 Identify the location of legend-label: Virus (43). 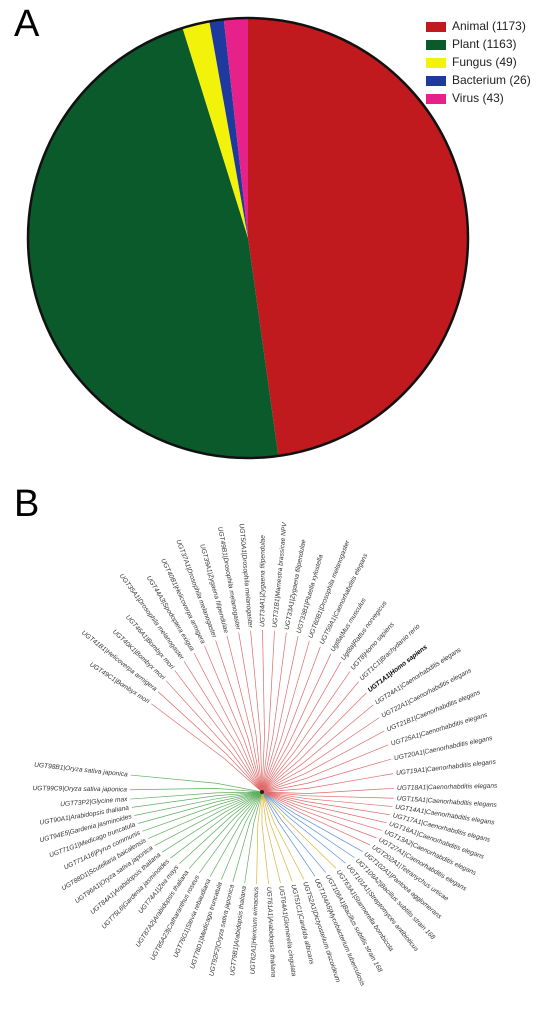
(478, 98).